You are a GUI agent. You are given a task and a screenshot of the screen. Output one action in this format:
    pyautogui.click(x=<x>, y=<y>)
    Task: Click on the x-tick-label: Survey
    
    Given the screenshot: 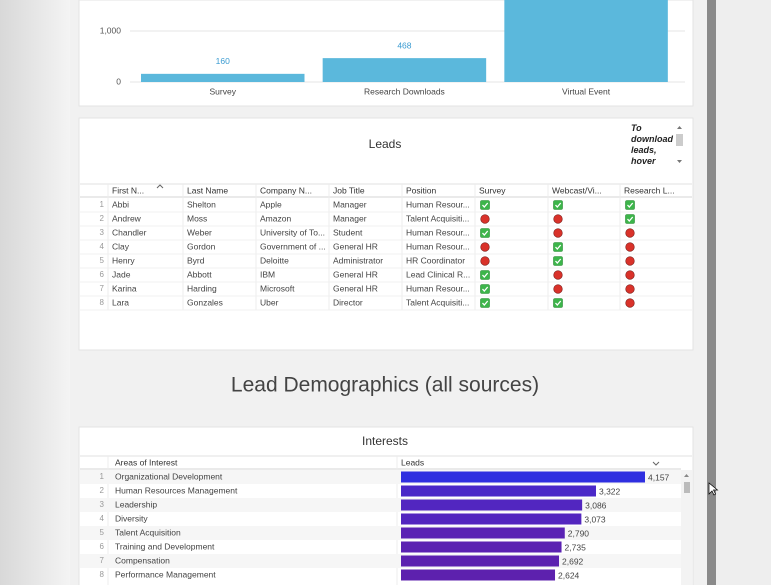 What is the action you would take?
    pyautogui.click(x=223, y=91)
    